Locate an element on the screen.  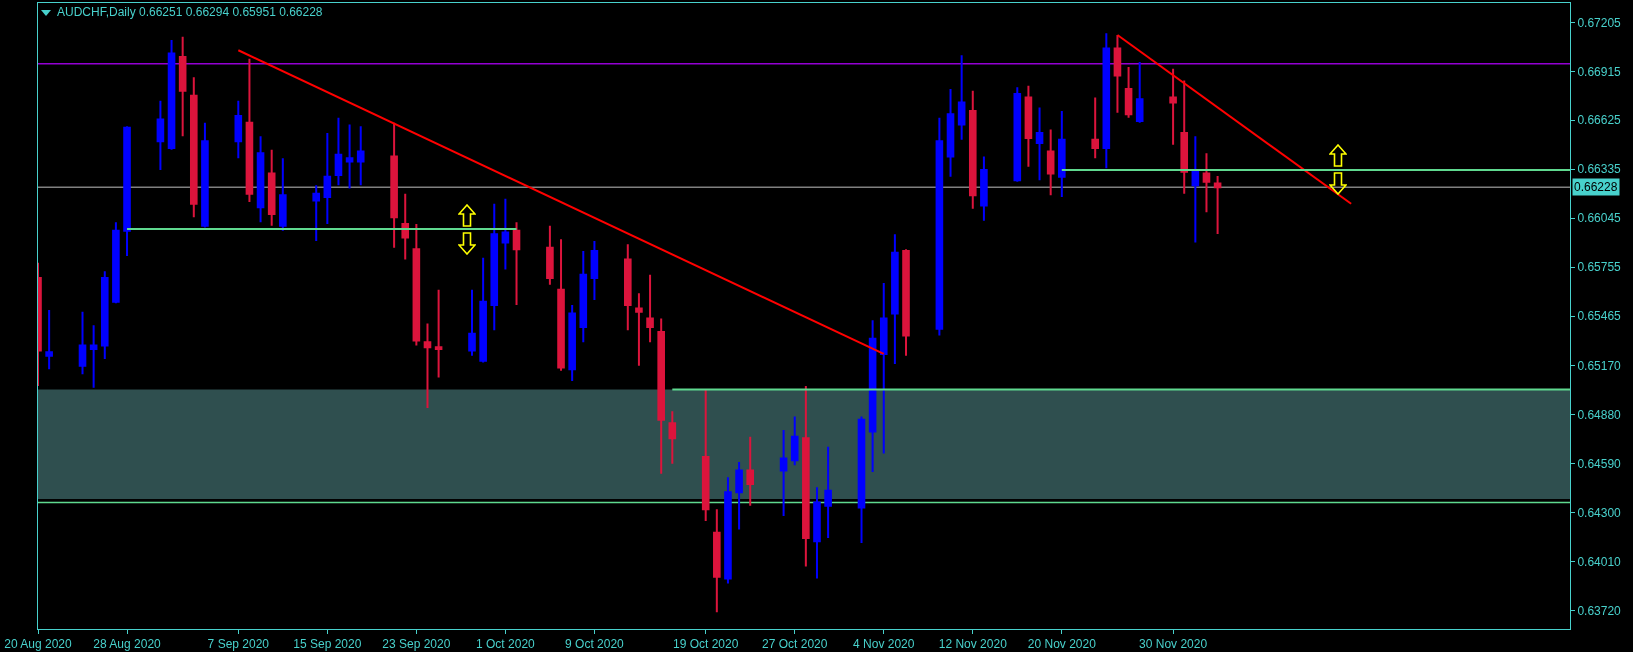
y-tick-label: 0.63720 is located at coordinates (1599, 610).